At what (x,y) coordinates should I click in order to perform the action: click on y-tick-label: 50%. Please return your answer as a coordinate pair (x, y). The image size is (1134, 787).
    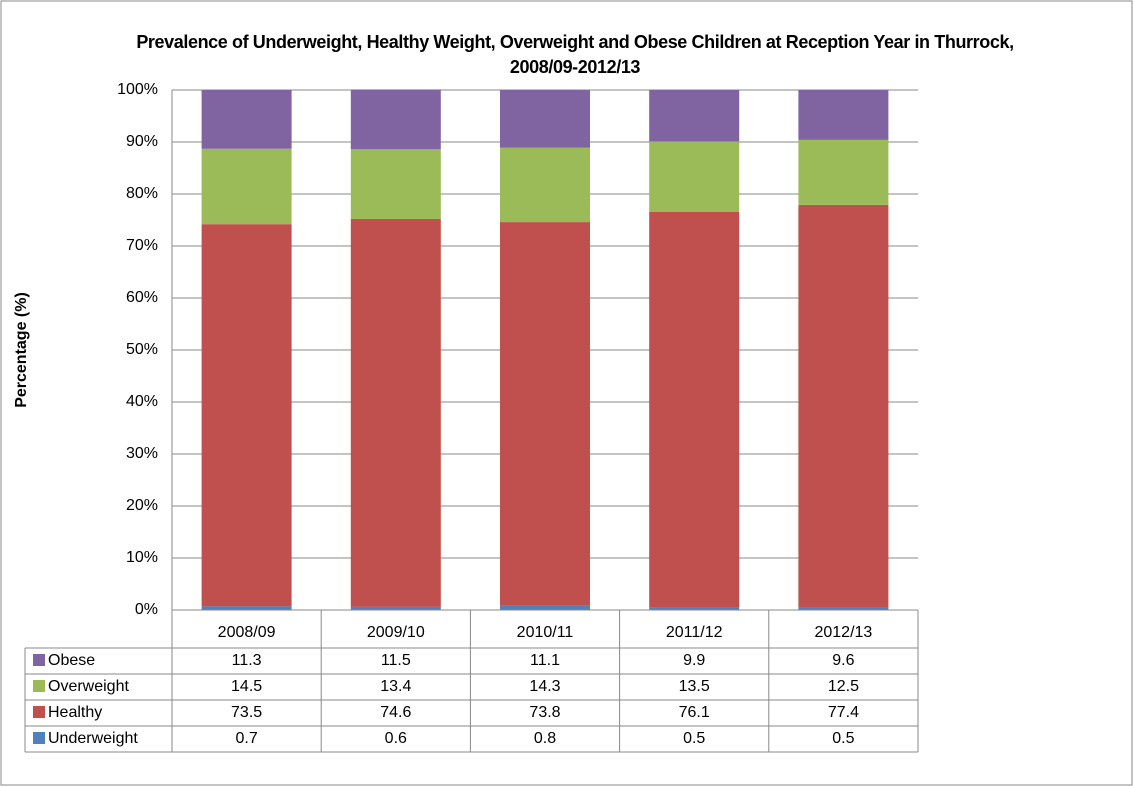
    Looking at the image, I should click on (142, 349).